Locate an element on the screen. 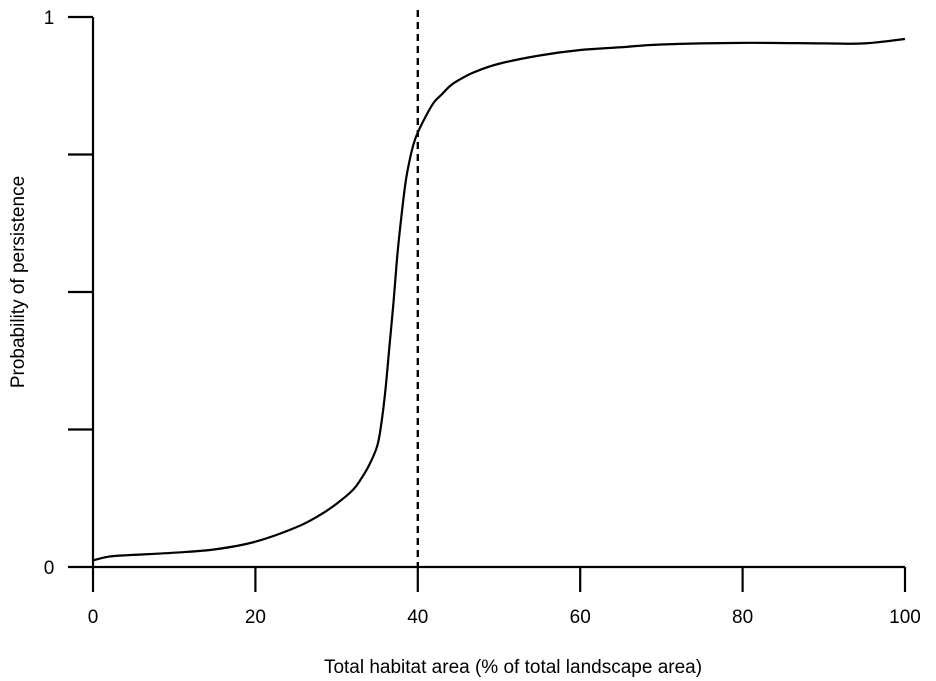 This screenshot has height=681, width=936. y-axis-title: Probability of persistence is located at coordinates (18, 282).